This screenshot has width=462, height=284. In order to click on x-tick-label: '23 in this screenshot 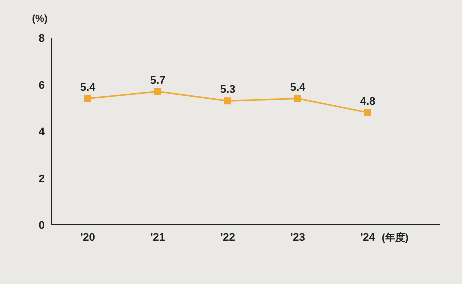, I will do `click(298, 238)`.